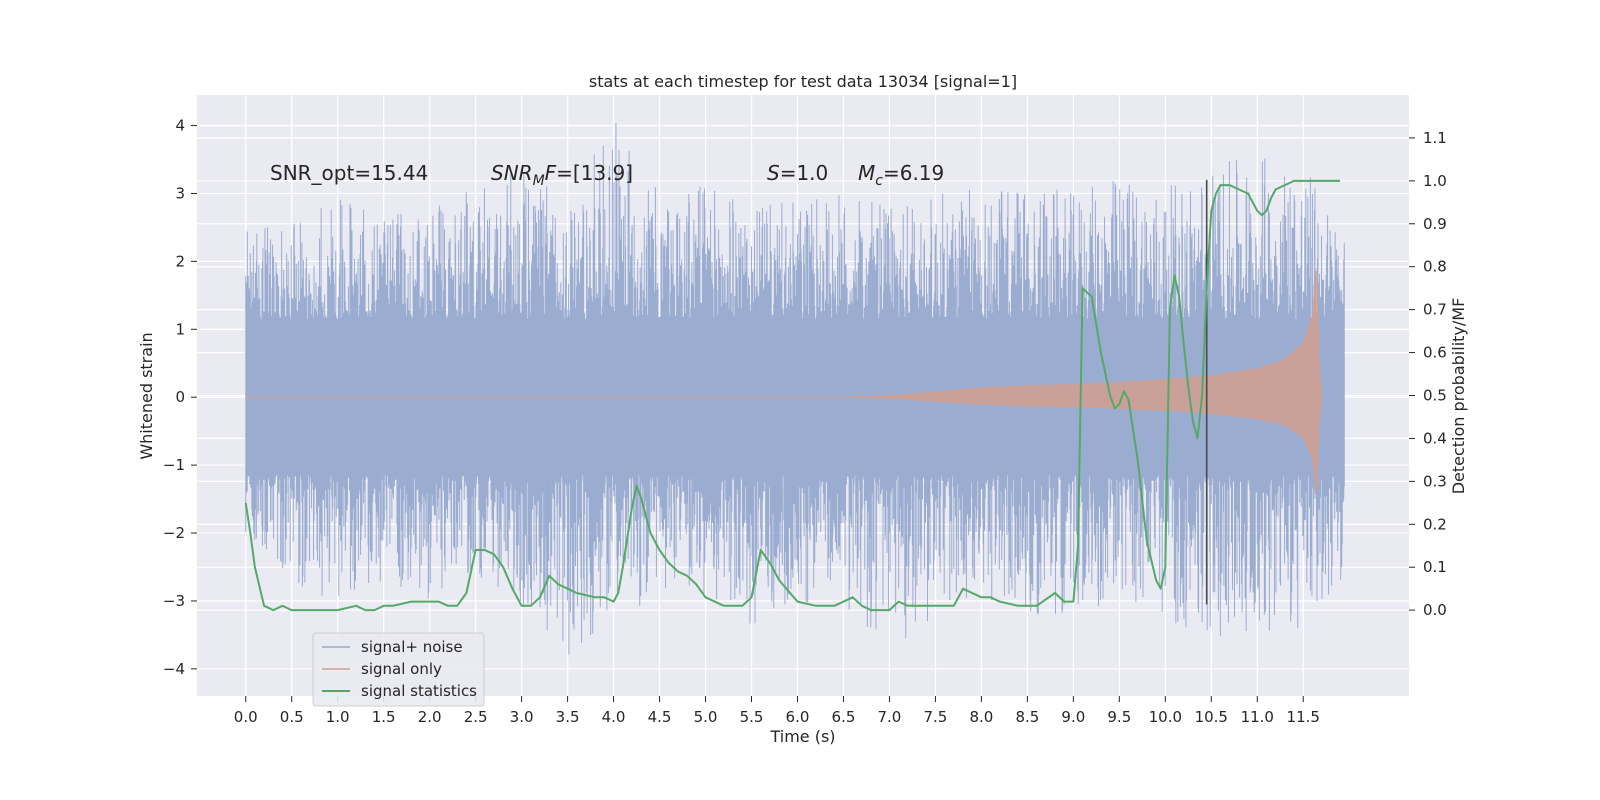  What do you see at coordinates (706, 717) in the screenshot?
I see `x-tick-label: 5.0` at bounding box center [706, 717].